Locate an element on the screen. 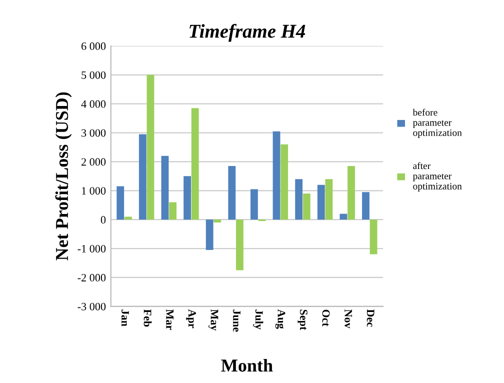  x-tick-label: Mar is located at coordinates (170, 319).